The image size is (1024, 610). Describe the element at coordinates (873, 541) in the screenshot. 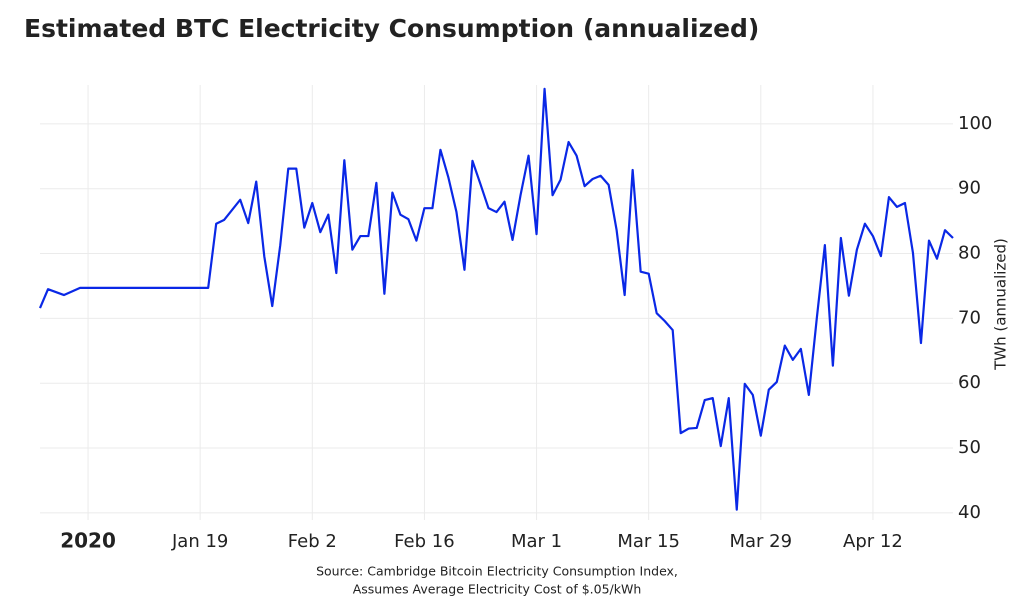

I see `x-tick-label: Apr 12` at that location.